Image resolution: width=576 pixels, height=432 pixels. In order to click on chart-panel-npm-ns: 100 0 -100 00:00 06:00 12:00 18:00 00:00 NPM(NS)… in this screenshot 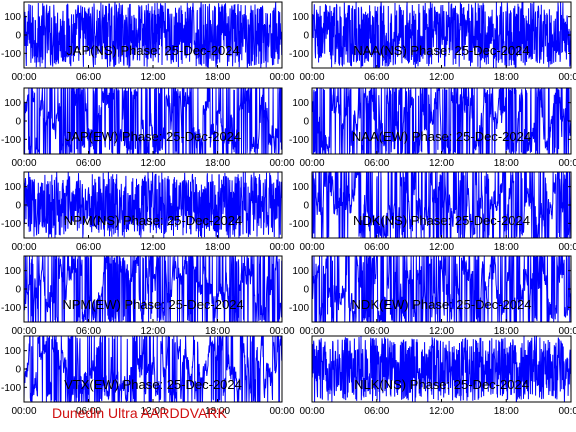, I will do `click(148, 212)`.